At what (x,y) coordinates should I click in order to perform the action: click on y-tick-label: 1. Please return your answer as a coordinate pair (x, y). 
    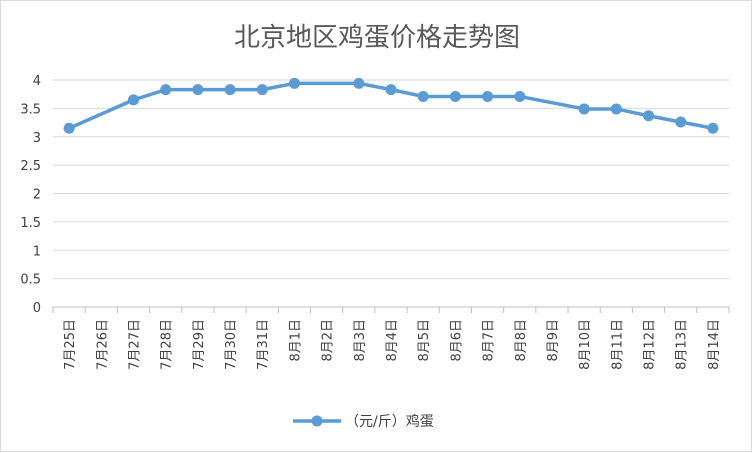
    Looking at the image, I should click on (37, 251).